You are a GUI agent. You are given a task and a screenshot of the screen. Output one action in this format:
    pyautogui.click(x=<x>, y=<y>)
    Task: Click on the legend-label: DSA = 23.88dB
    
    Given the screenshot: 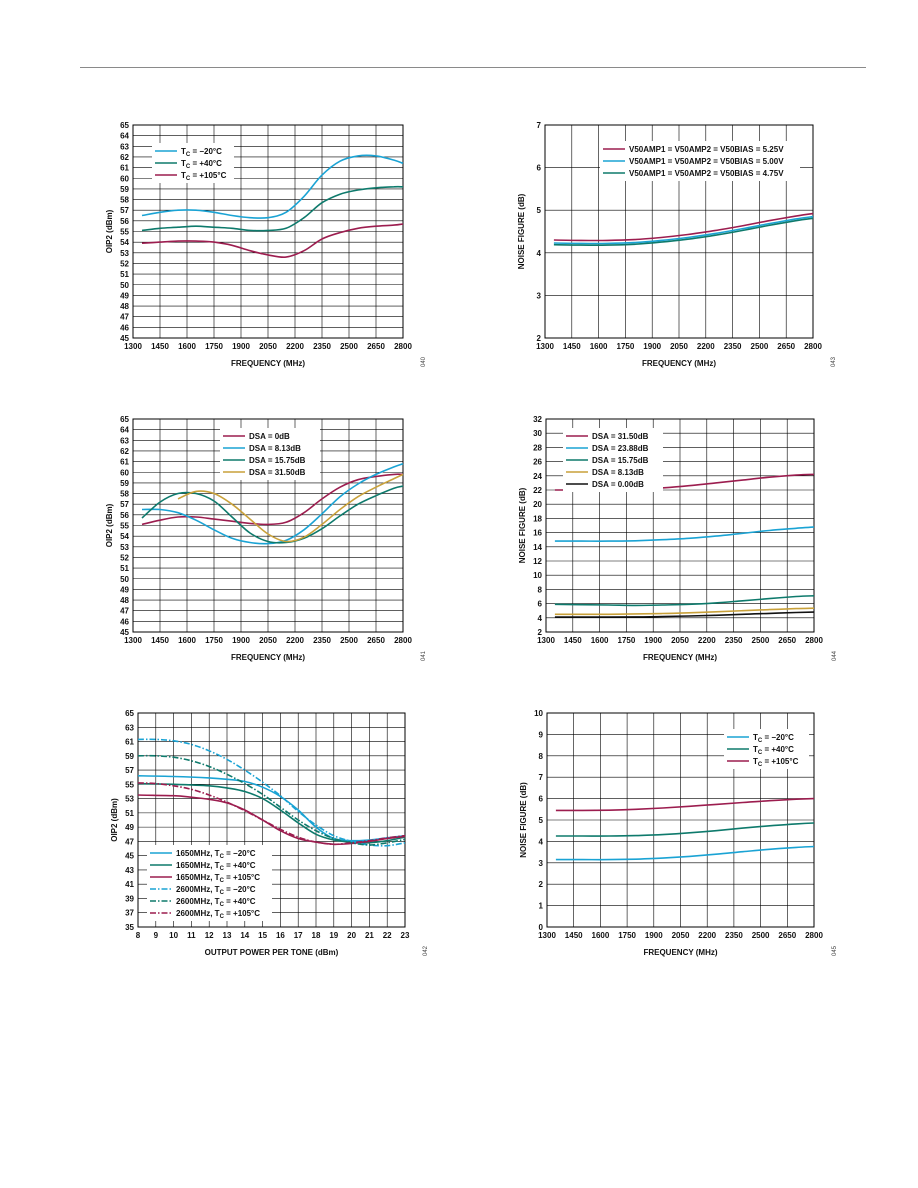 What is the action you would take?
    pyautogui.click(x=620, y=448)
    